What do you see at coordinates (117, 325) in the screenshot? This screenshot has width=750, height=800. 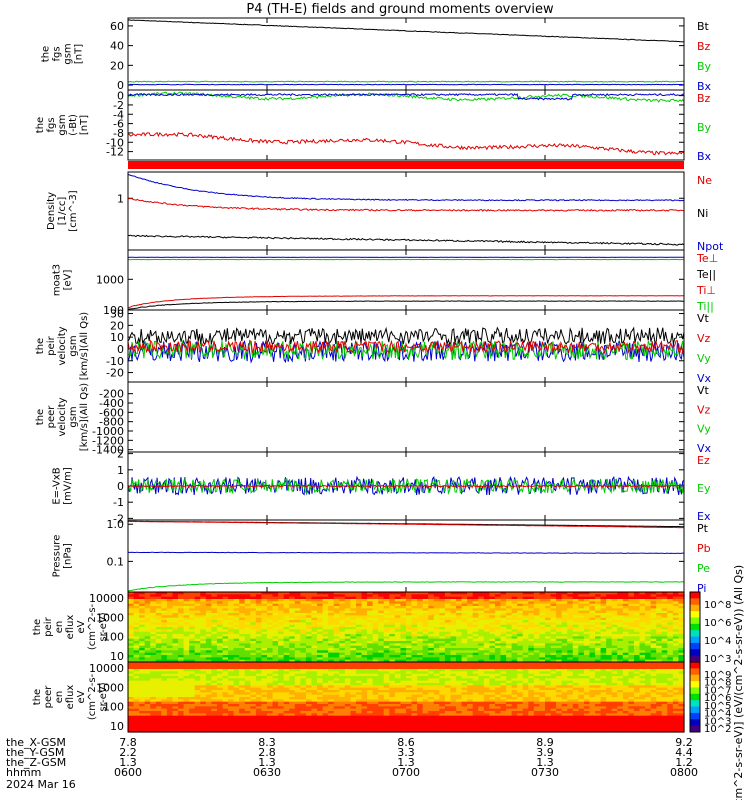 I see `y-tick-label: 20` at bounding box center [117, 325].